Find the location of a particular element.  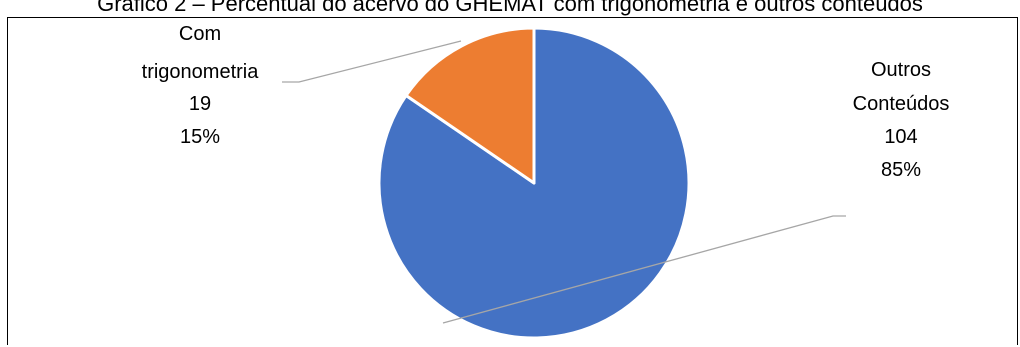

label-trig-line2: trigonometria is located at coordinates (201, 72).